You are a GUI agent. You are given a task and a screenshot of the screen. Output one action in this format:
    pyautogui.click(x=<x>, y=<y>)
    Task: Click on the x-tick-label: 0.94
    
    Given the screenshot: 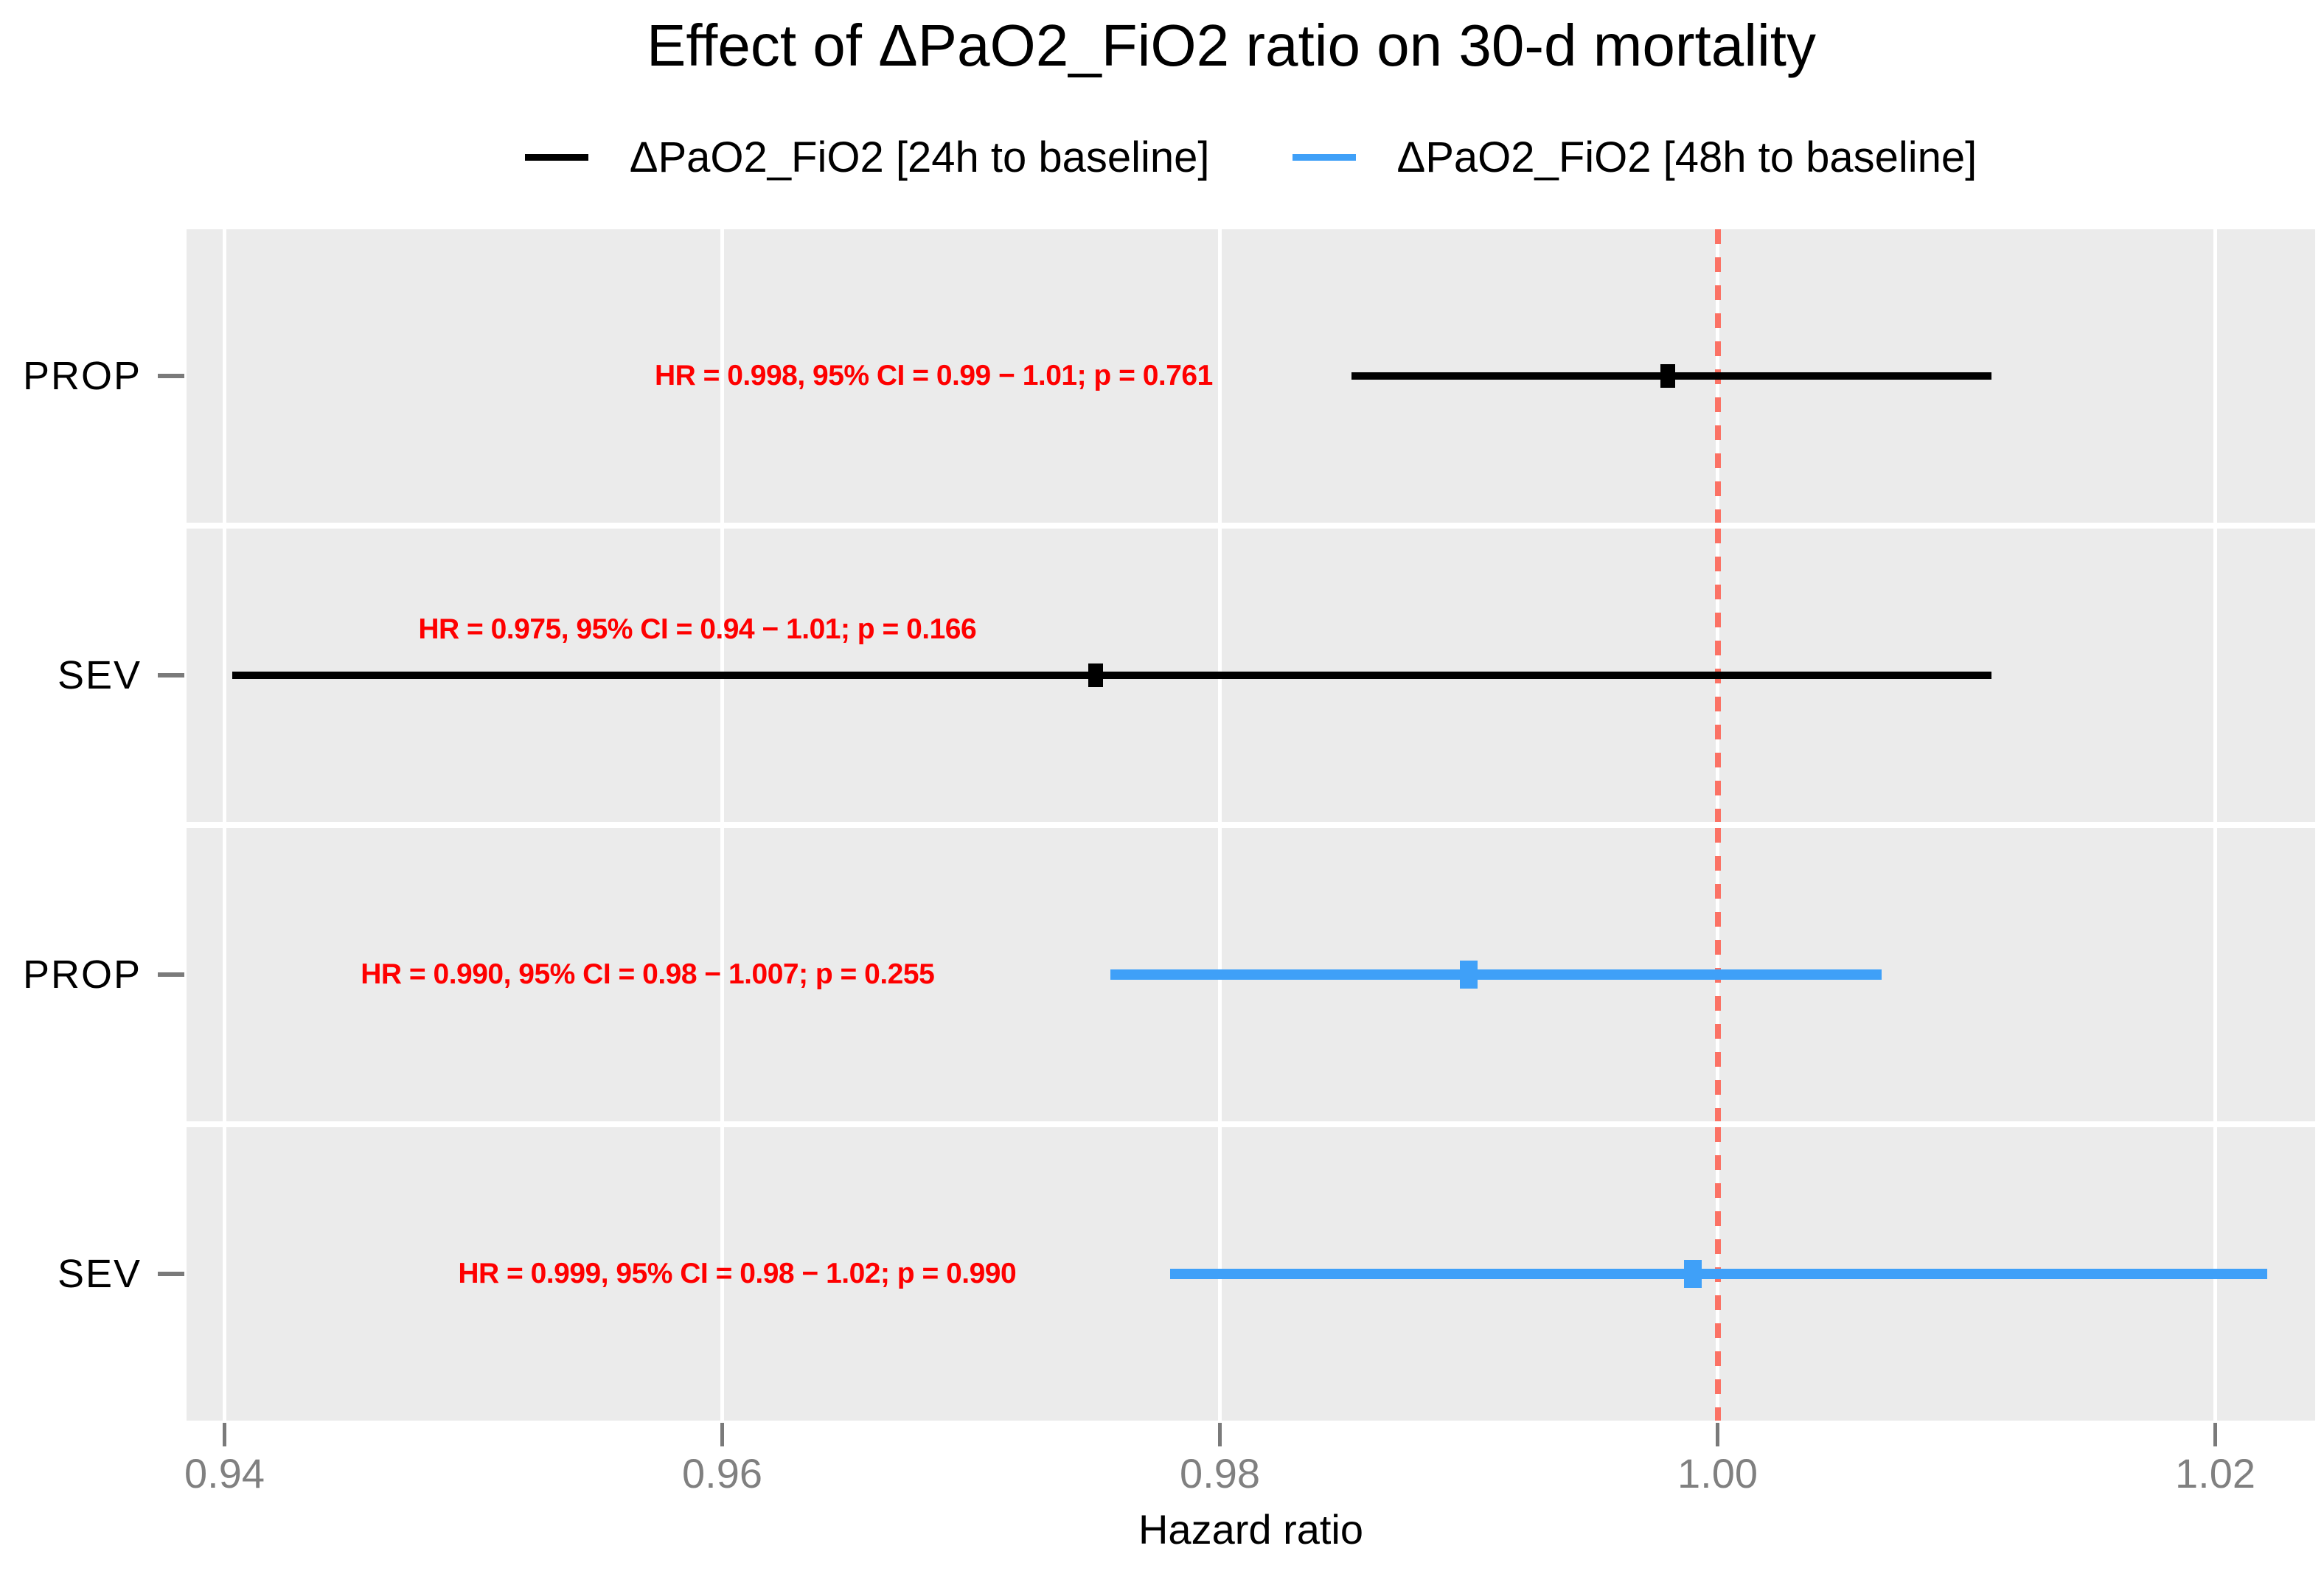 What is the action you would take?
    pyautogui.click(x=225, y=1473)
    